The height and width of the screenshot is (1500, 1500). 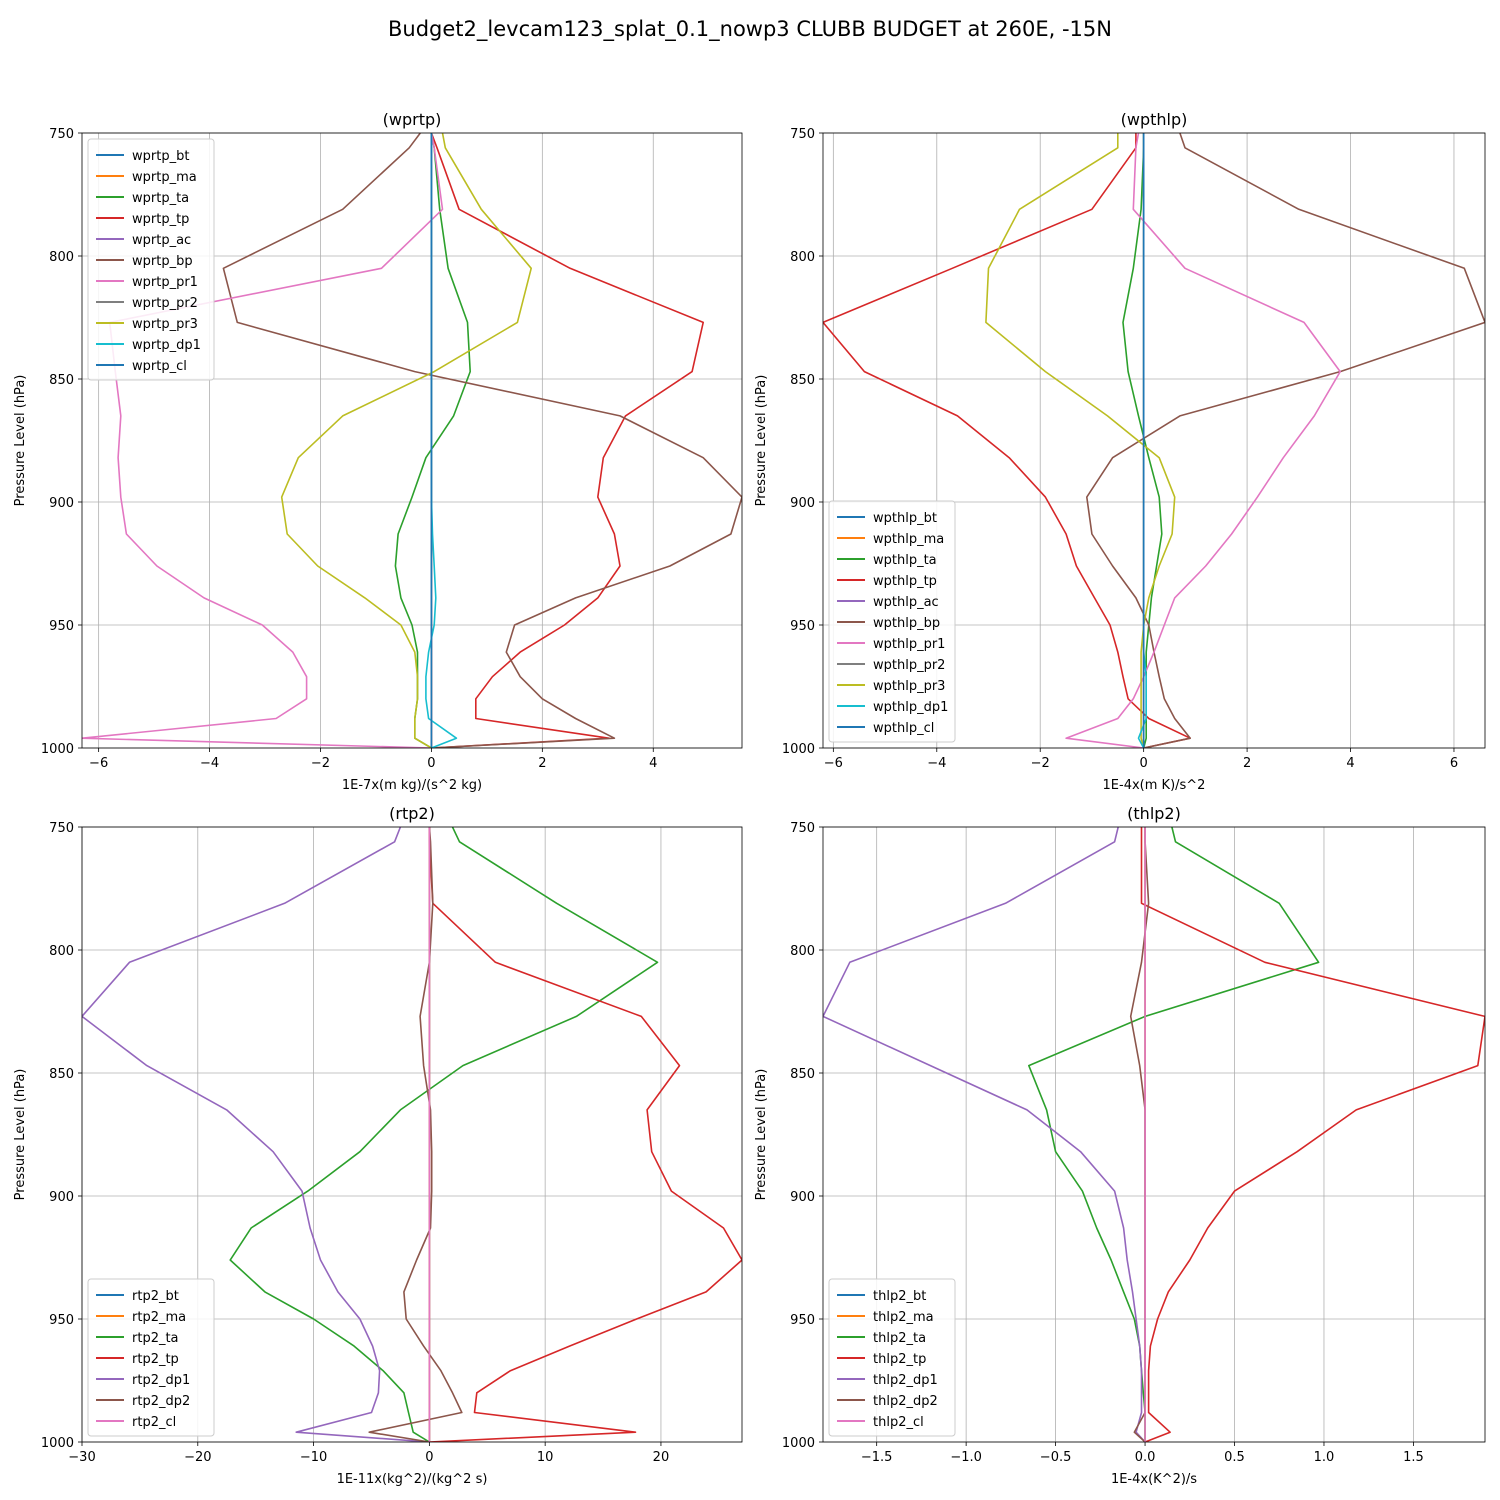 What do you see at coordinates (154, 1422) in the screenshot?
I see `legend-label-rtp2_cl: rtp2_cl` at bounding box center [154, 1422].